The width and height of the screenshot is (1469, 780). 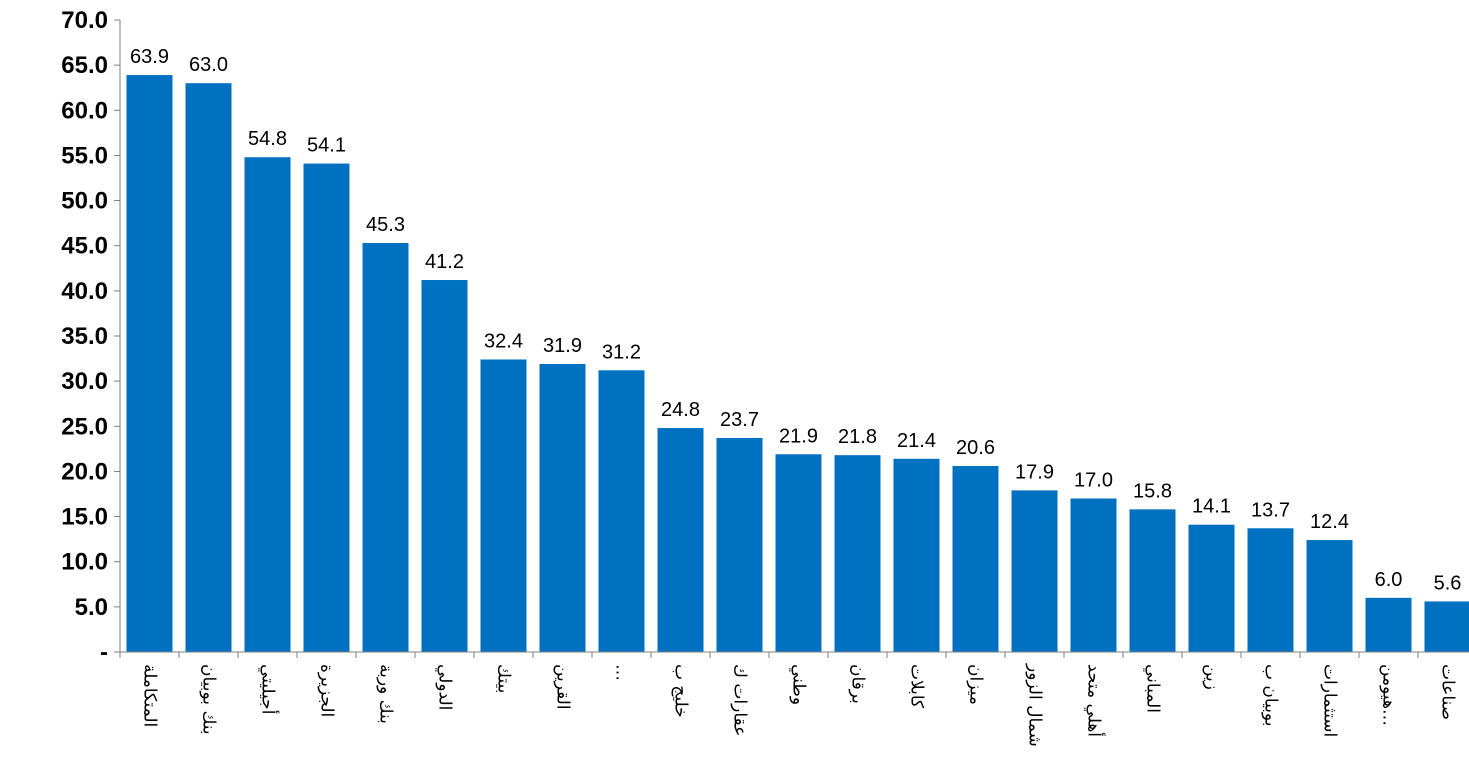 I want to click on y-tick-label: 25.0, so click(x=84, y=426).